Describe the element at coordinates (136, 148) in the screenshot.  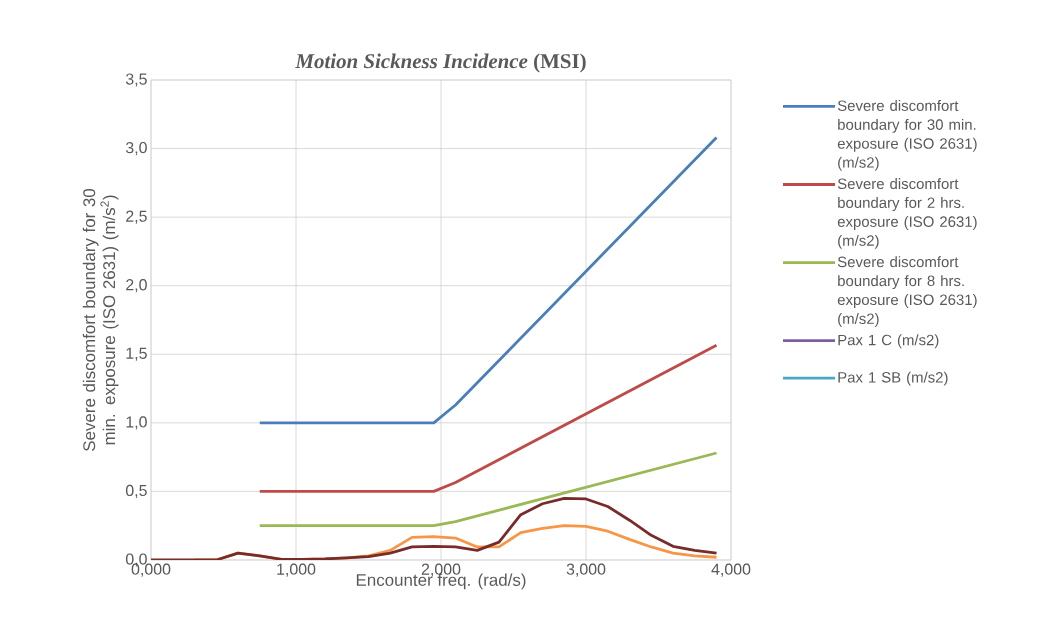
I see `y-tick-label: 3,0` at that location.